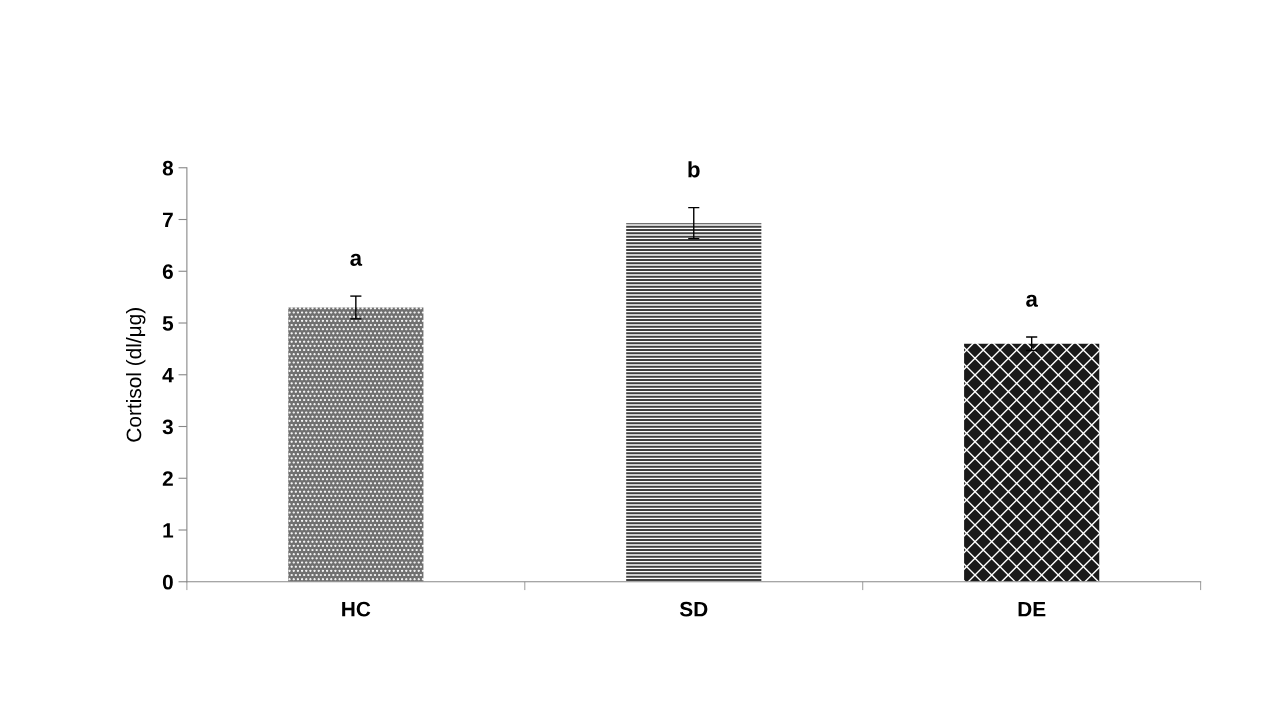  What do you see at coordinates (167, 427) in the screenshot?
I see `y-tick-label: 3` at bounding box center [167, 427].